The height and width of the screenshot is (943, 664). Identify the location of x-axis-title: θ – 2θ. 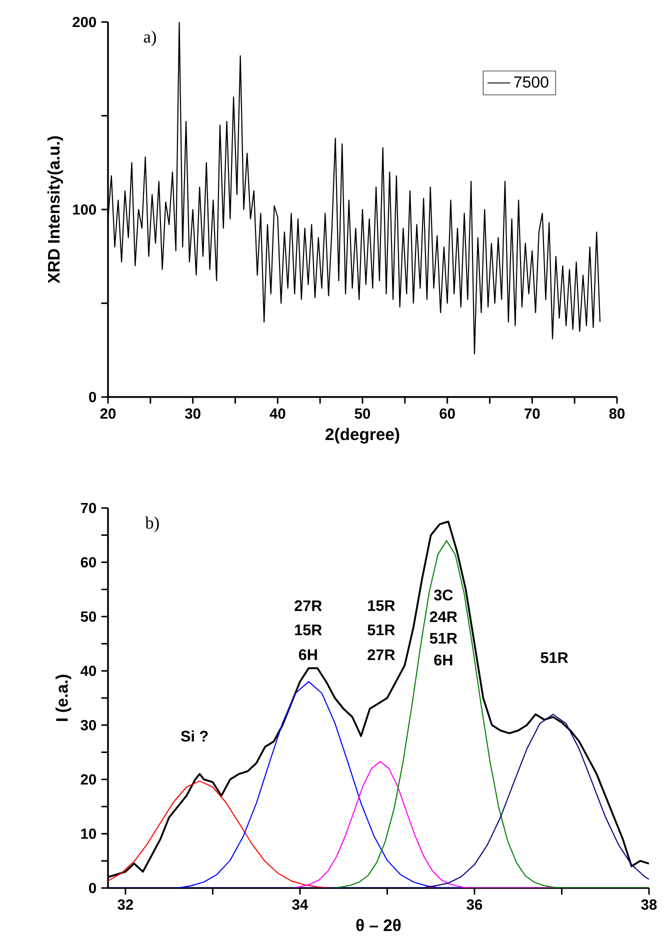
(378, 925).